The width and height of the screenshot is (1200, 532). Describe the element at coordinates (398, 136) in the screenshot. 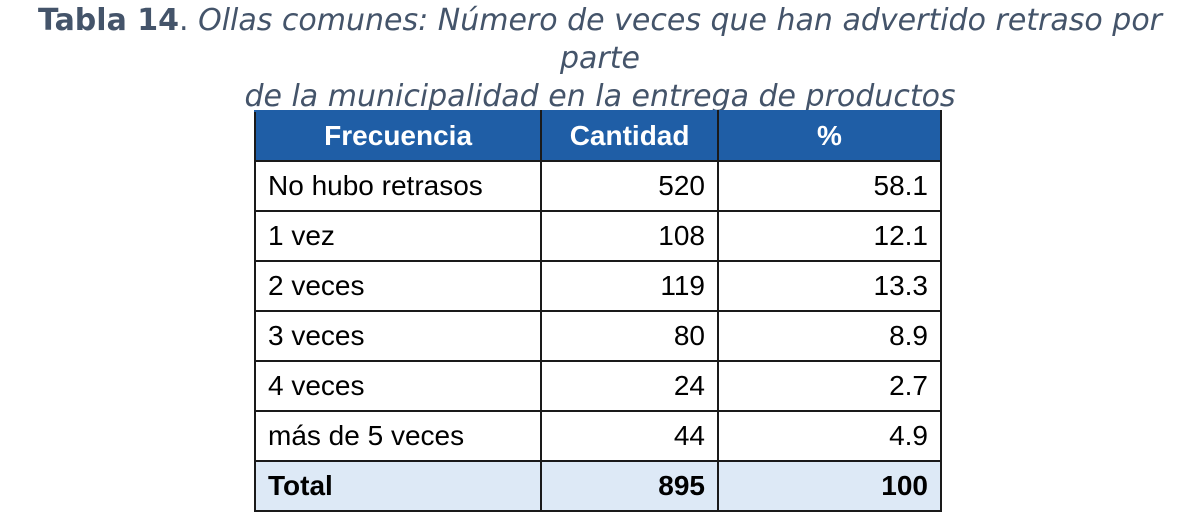

I see `header-frecuencia: Frecuencia` at that location.